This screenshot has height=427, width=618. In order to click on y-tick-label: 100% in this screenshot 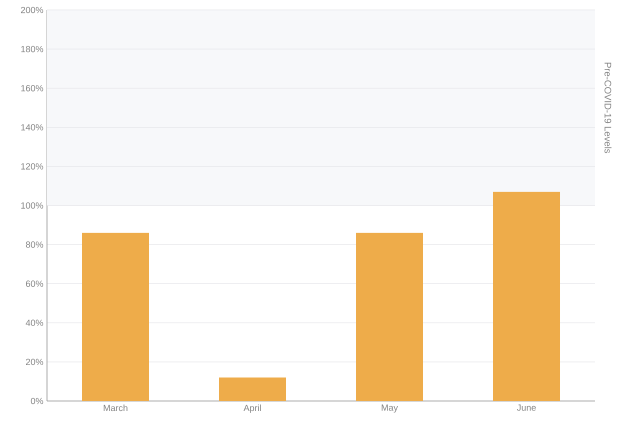, I will do `click(32, 205)`.